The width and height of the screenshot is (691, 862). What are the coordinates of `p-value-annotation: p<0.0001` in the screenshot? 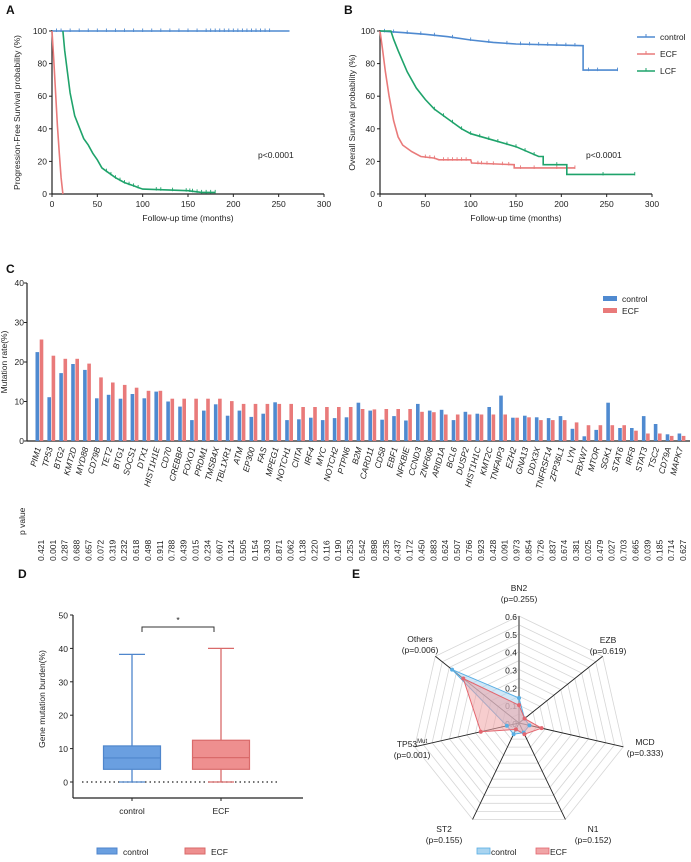 It's located at (604, 155).